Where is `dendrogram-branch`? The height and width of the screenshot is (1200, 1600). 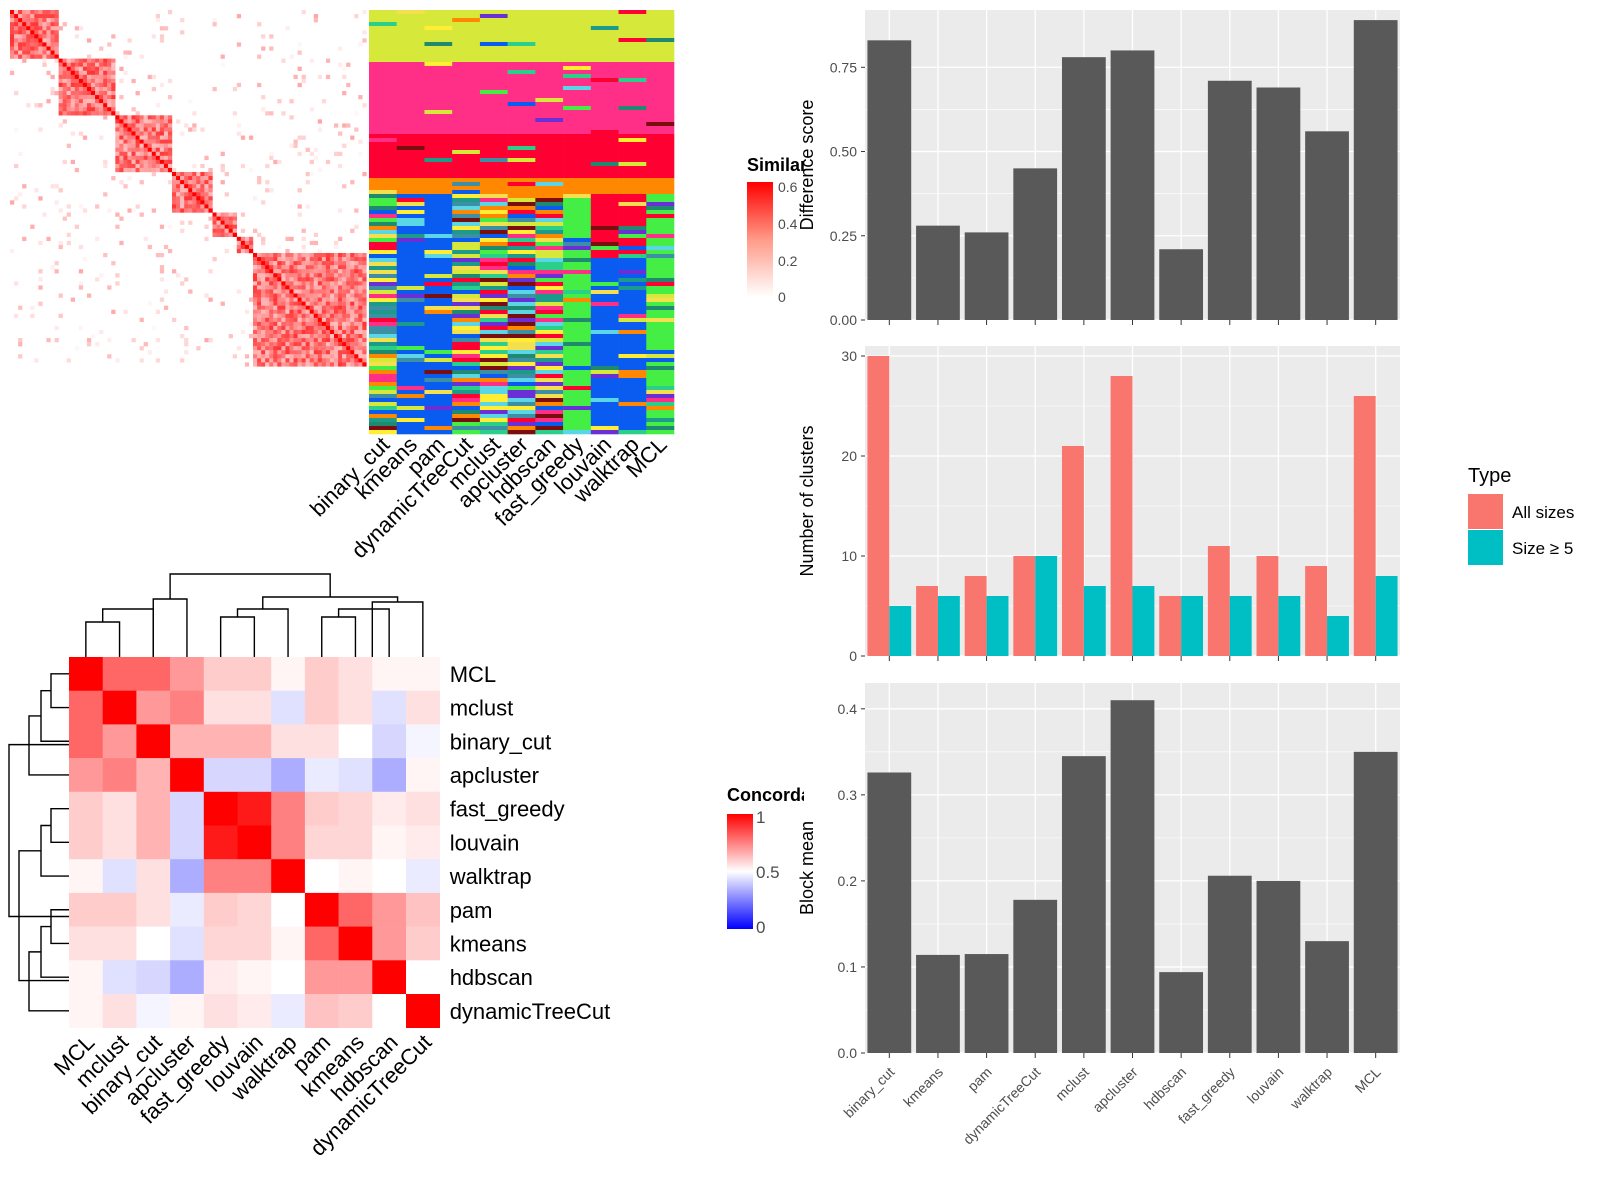
dendrogram-branch is located at coordinates (170, 627).